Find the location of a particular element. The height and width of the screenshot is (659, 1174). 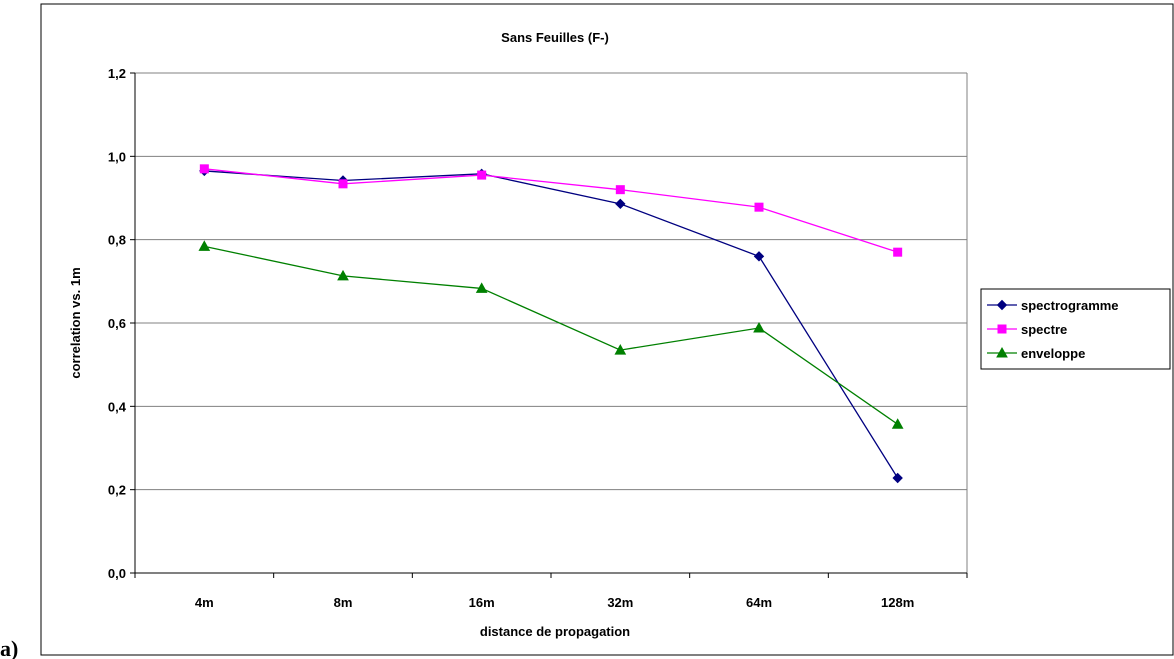

legend: spectrogramme spectre enveloppe is located at coordinates (1075, 329).